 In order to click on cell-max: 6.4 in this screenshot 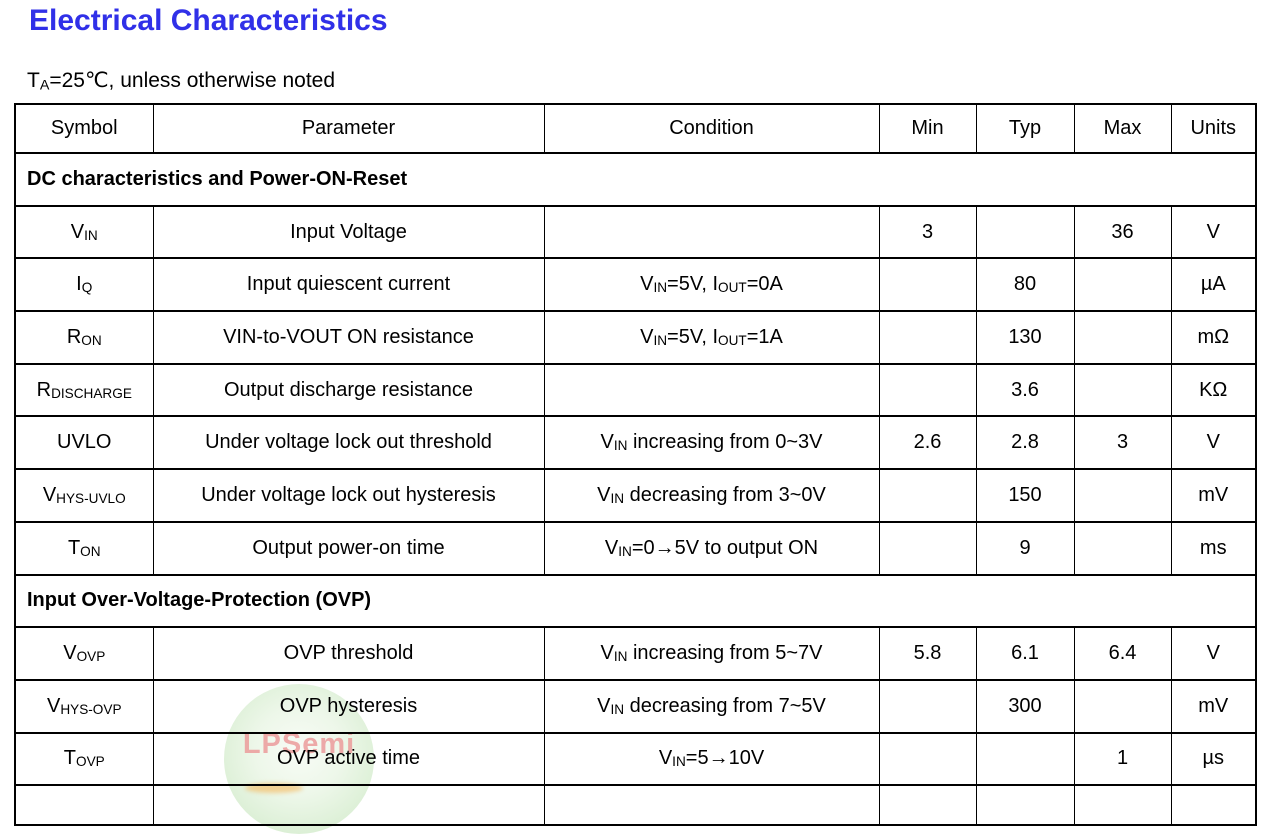, I will do `click(1122, 653)`.